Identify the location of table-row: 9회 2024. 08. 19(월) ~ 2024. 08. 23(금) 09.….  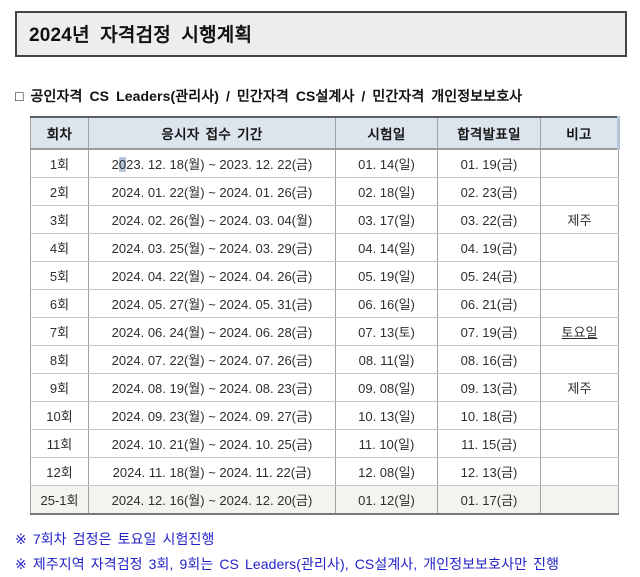
(324, 387).